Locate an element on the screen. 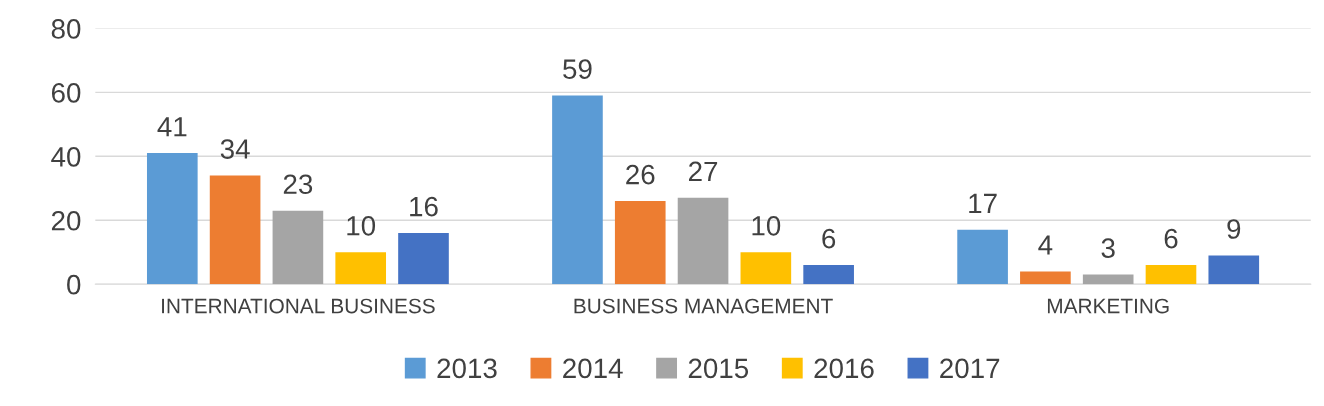 This screenshot has width=1324, height=406. y-tick-label: 60 is located at coordinates (66, 93).